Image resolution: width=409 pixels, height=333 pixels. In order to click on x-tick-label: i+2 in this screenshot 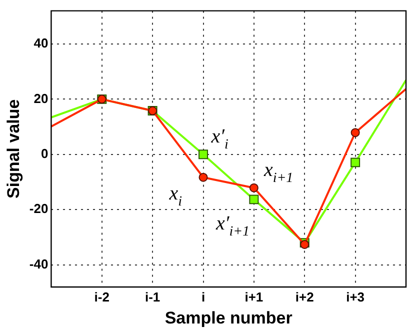, I will do `click(304, 296)`.